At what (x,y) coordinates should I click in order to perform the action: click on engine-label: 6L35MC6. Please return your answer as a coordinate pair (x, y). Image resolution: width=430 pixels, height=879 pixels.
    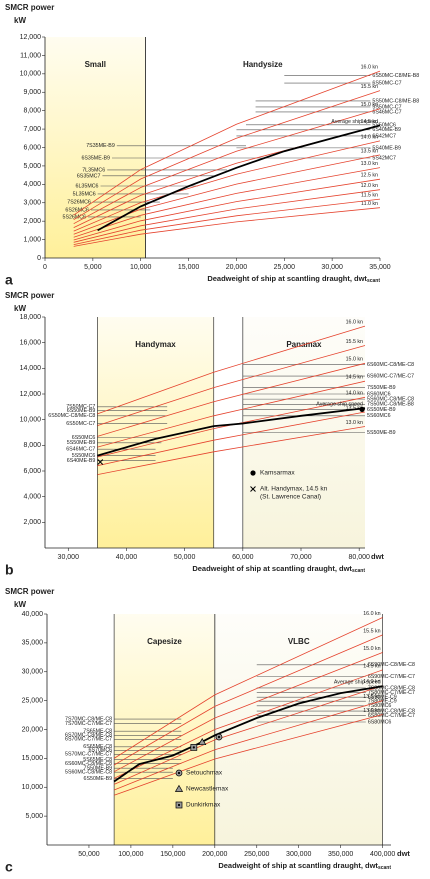
    Looking at the image, I should click on (87, 186).